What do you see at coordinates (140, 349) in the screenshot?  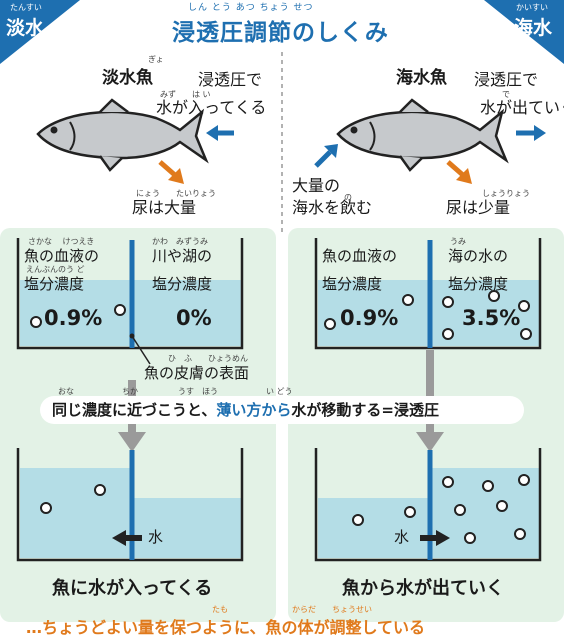 I see `skin-pointer-line` at bounding box center [140, 349].